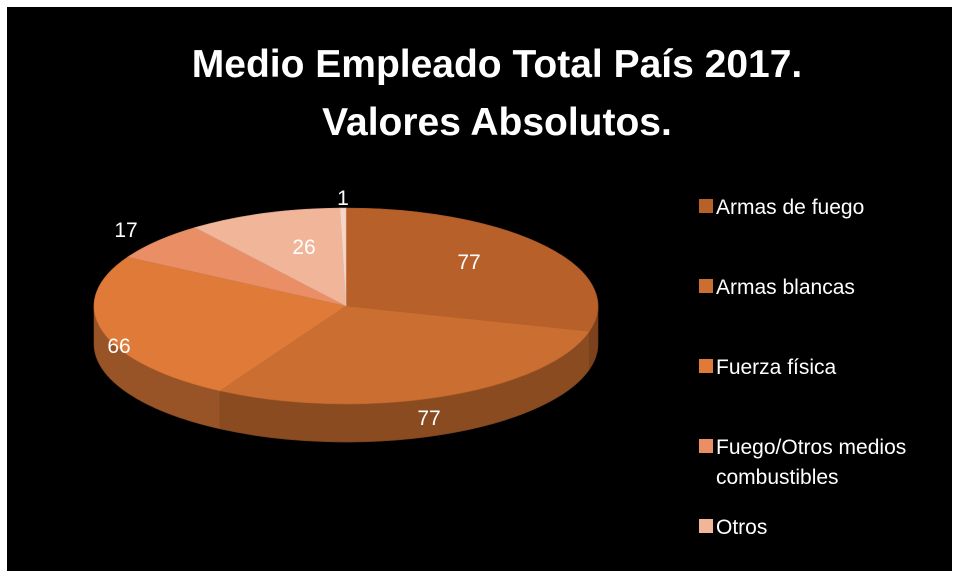  I want to click on legend-item-1: Armas de fuego, so click(781, 207).